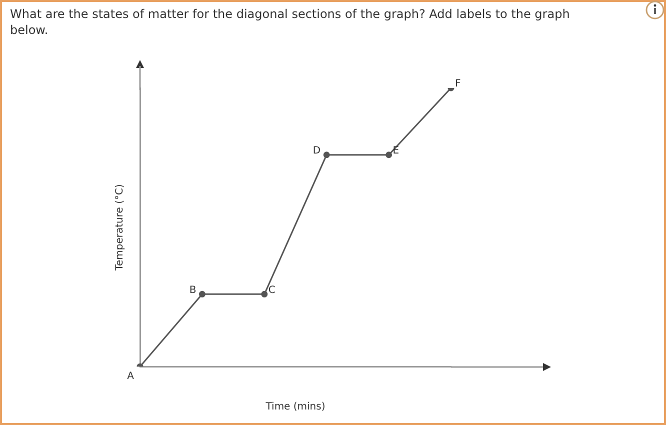 The width and height of the screenshot is (666, 425). What do you see at coordinates (192, 290) in the screenshot?
I see `annotation: B` at bounding box center [192, 290].